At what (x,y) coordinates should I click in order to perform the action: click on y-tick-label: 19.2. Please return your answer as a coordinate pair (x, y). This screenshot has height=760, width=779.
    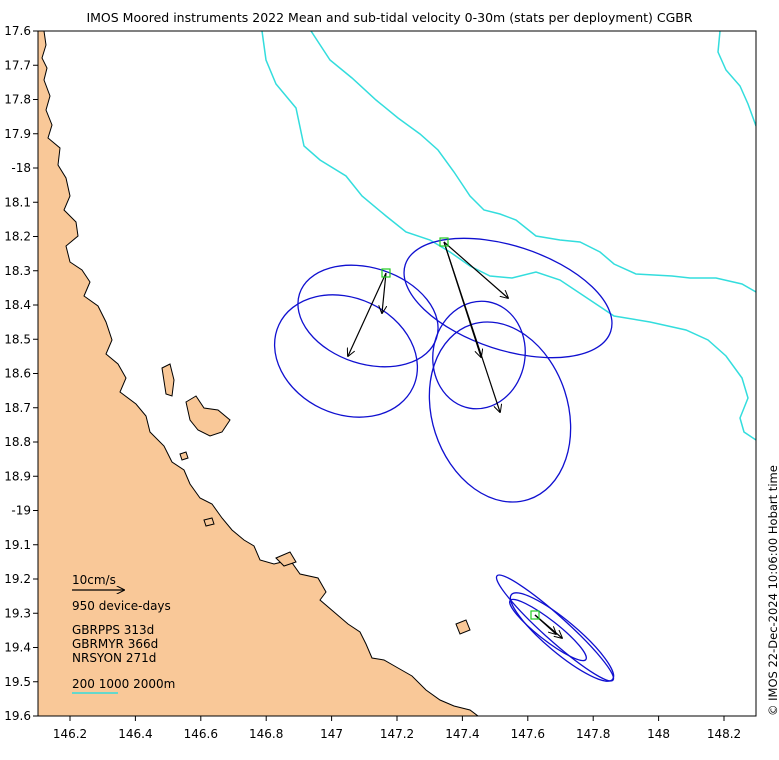
    Looking at the image, I should click on (17, 579).